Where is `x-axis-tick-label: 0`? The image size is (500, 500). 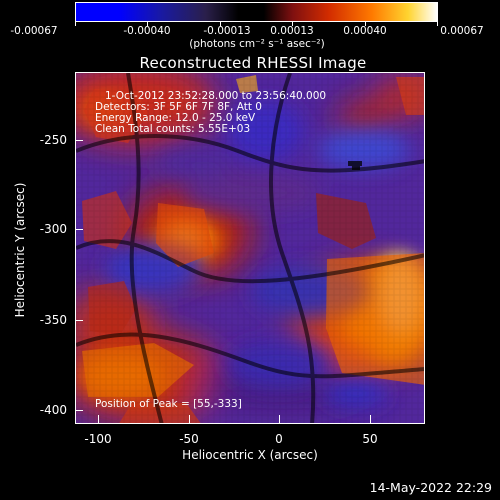
x-axis-tick-label: 0 is located at coordinates (279, 439).